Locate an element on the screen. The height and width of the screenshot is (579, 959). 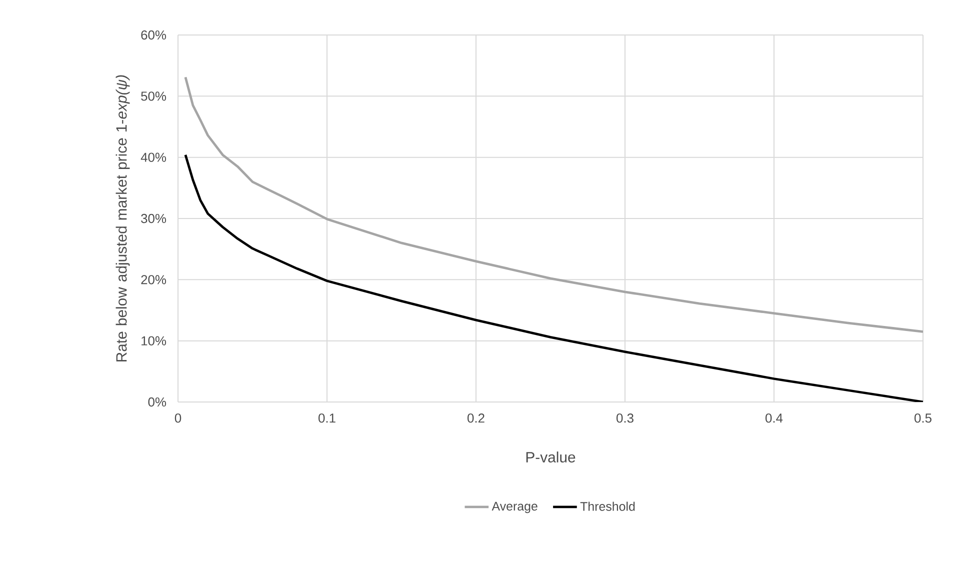
x-axis-title: P-value is located at coordinates (551, 457).